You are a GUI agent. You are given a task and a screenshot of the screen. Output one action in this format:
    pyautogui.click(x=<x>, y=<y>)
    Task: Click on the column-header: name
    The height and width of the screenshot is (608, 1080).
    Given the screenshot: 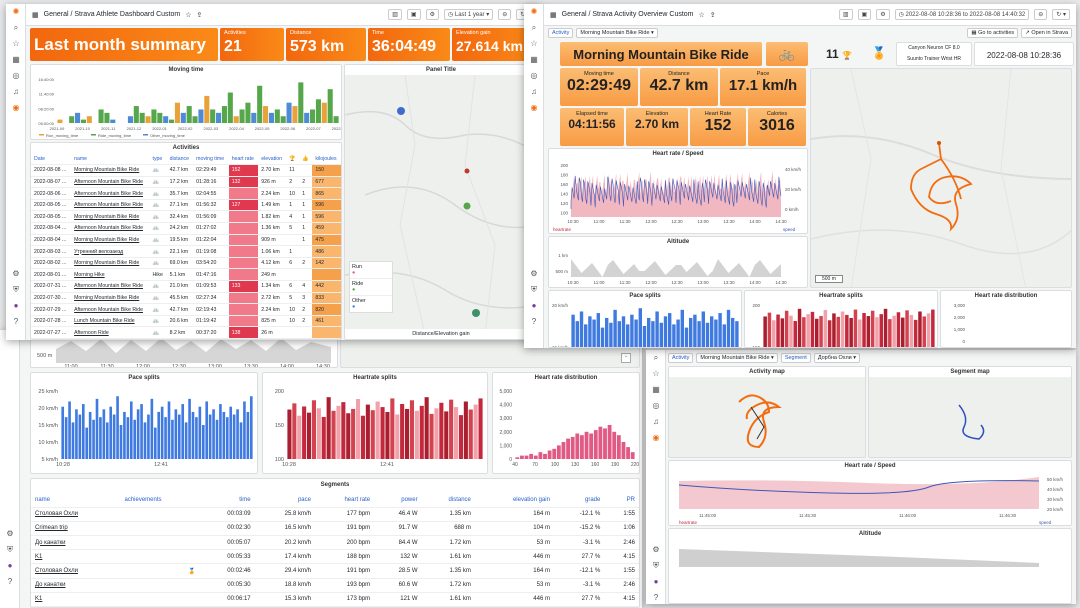 What is the action you would take?
    pyautogui.click(x=76, y=500)
    